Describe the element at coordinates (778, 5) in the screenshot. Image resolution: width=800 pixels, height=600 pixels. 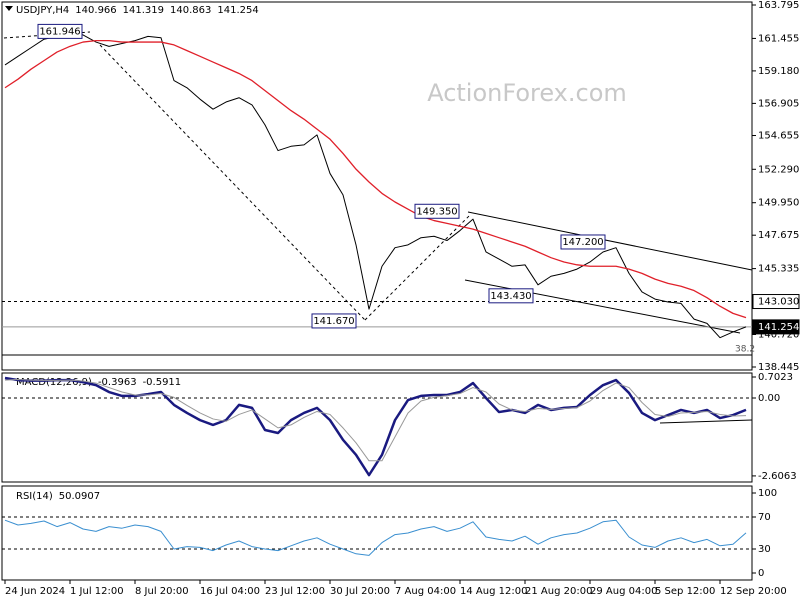
I see `y-tick-label: 163.795` at that location.